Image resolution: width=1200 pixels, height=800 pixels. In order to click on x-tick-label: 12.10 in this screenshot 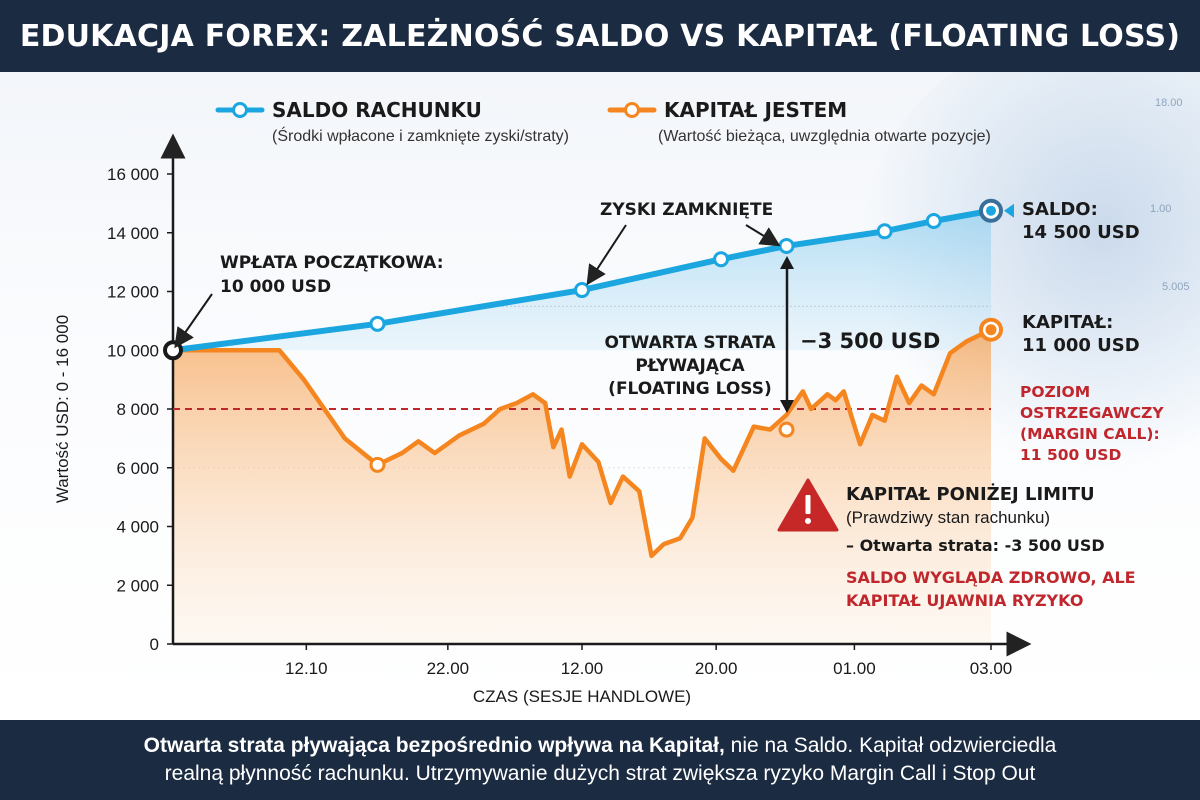, I will do `click(306, 668)`.